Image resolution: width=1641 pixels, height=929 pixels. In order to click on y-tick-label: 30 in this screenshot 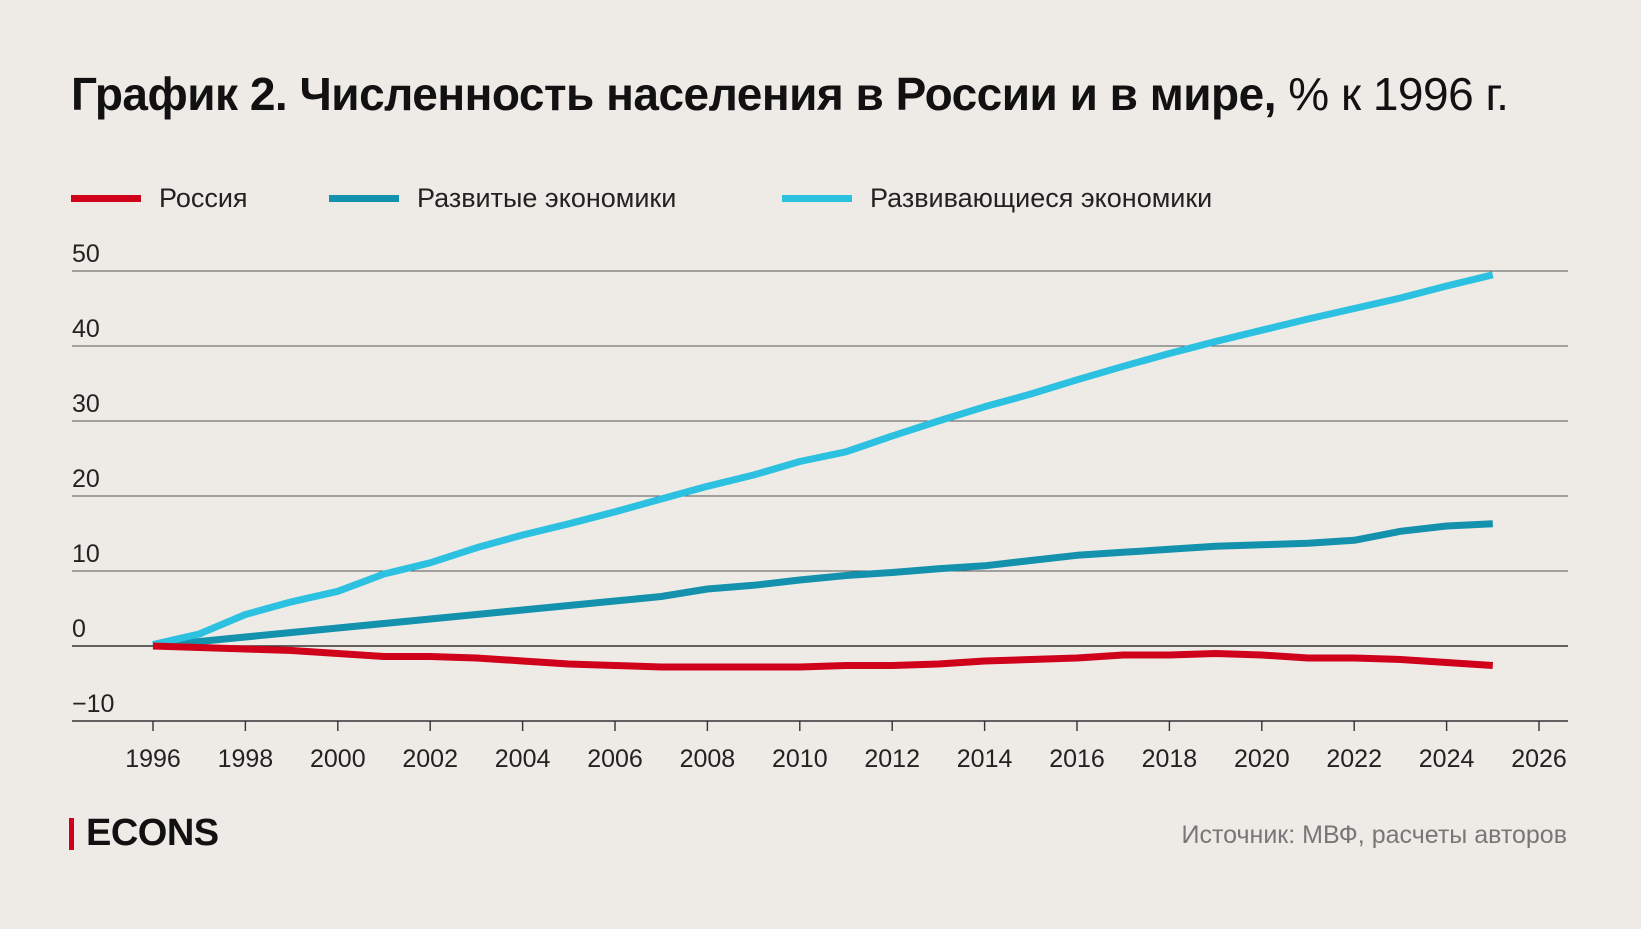, I will do `click(86, 404)`.